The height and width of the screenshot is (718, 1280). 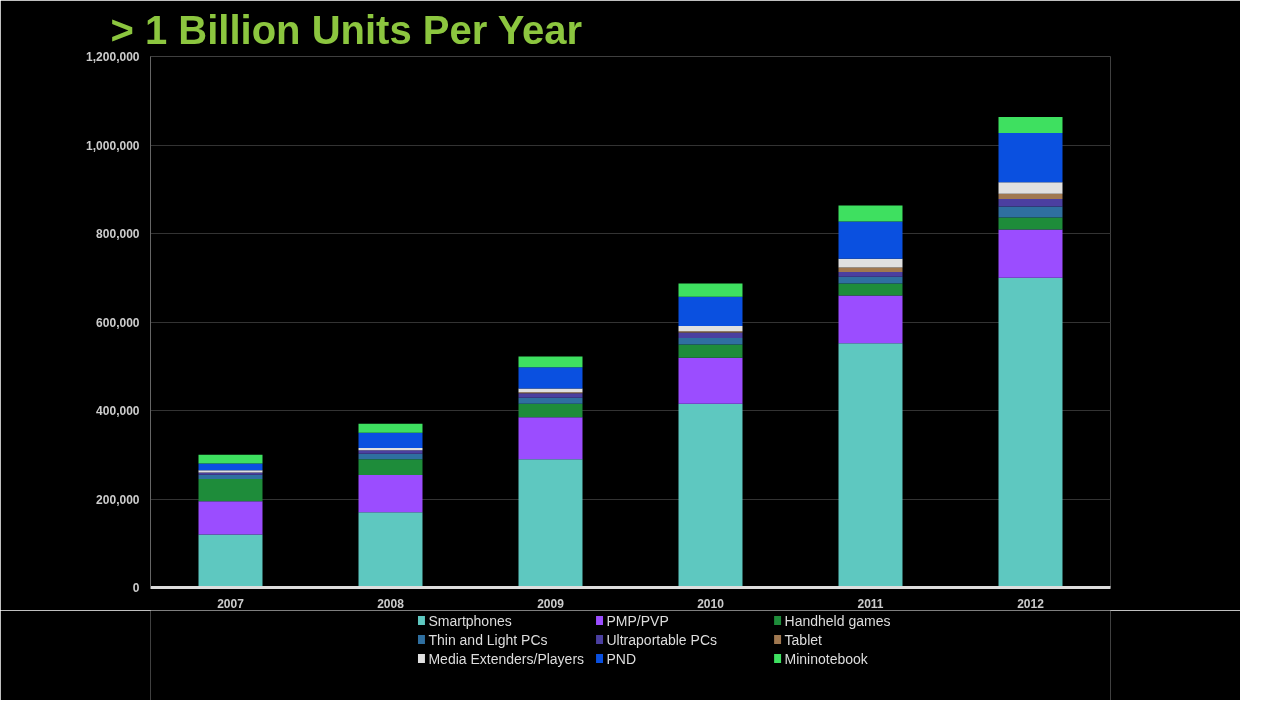 What do you see at coordinates (118, 234) in the screenshot?
I see `y-tick-label: 800,000` at bounding box center [118, 234].